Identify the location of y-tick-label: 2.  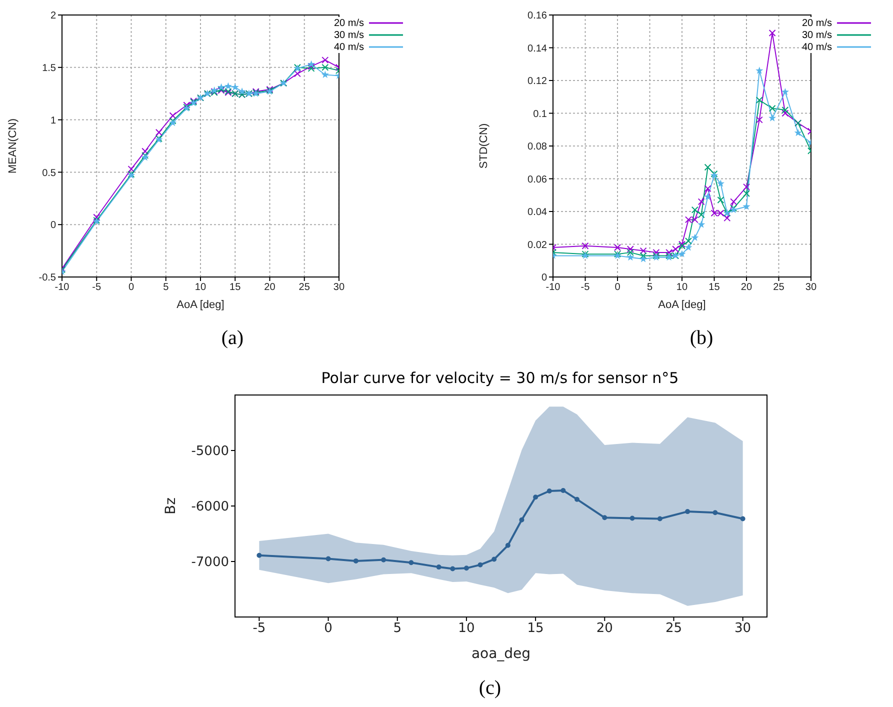
(53, 16).